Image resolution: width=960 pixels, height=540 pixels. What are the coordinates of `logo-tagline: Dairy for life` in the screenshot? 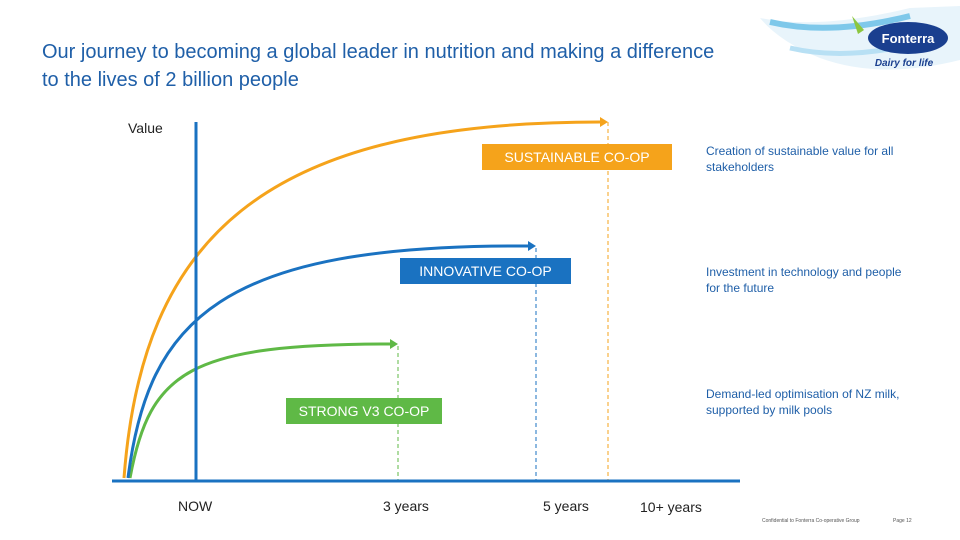 It's located at (904, 63).